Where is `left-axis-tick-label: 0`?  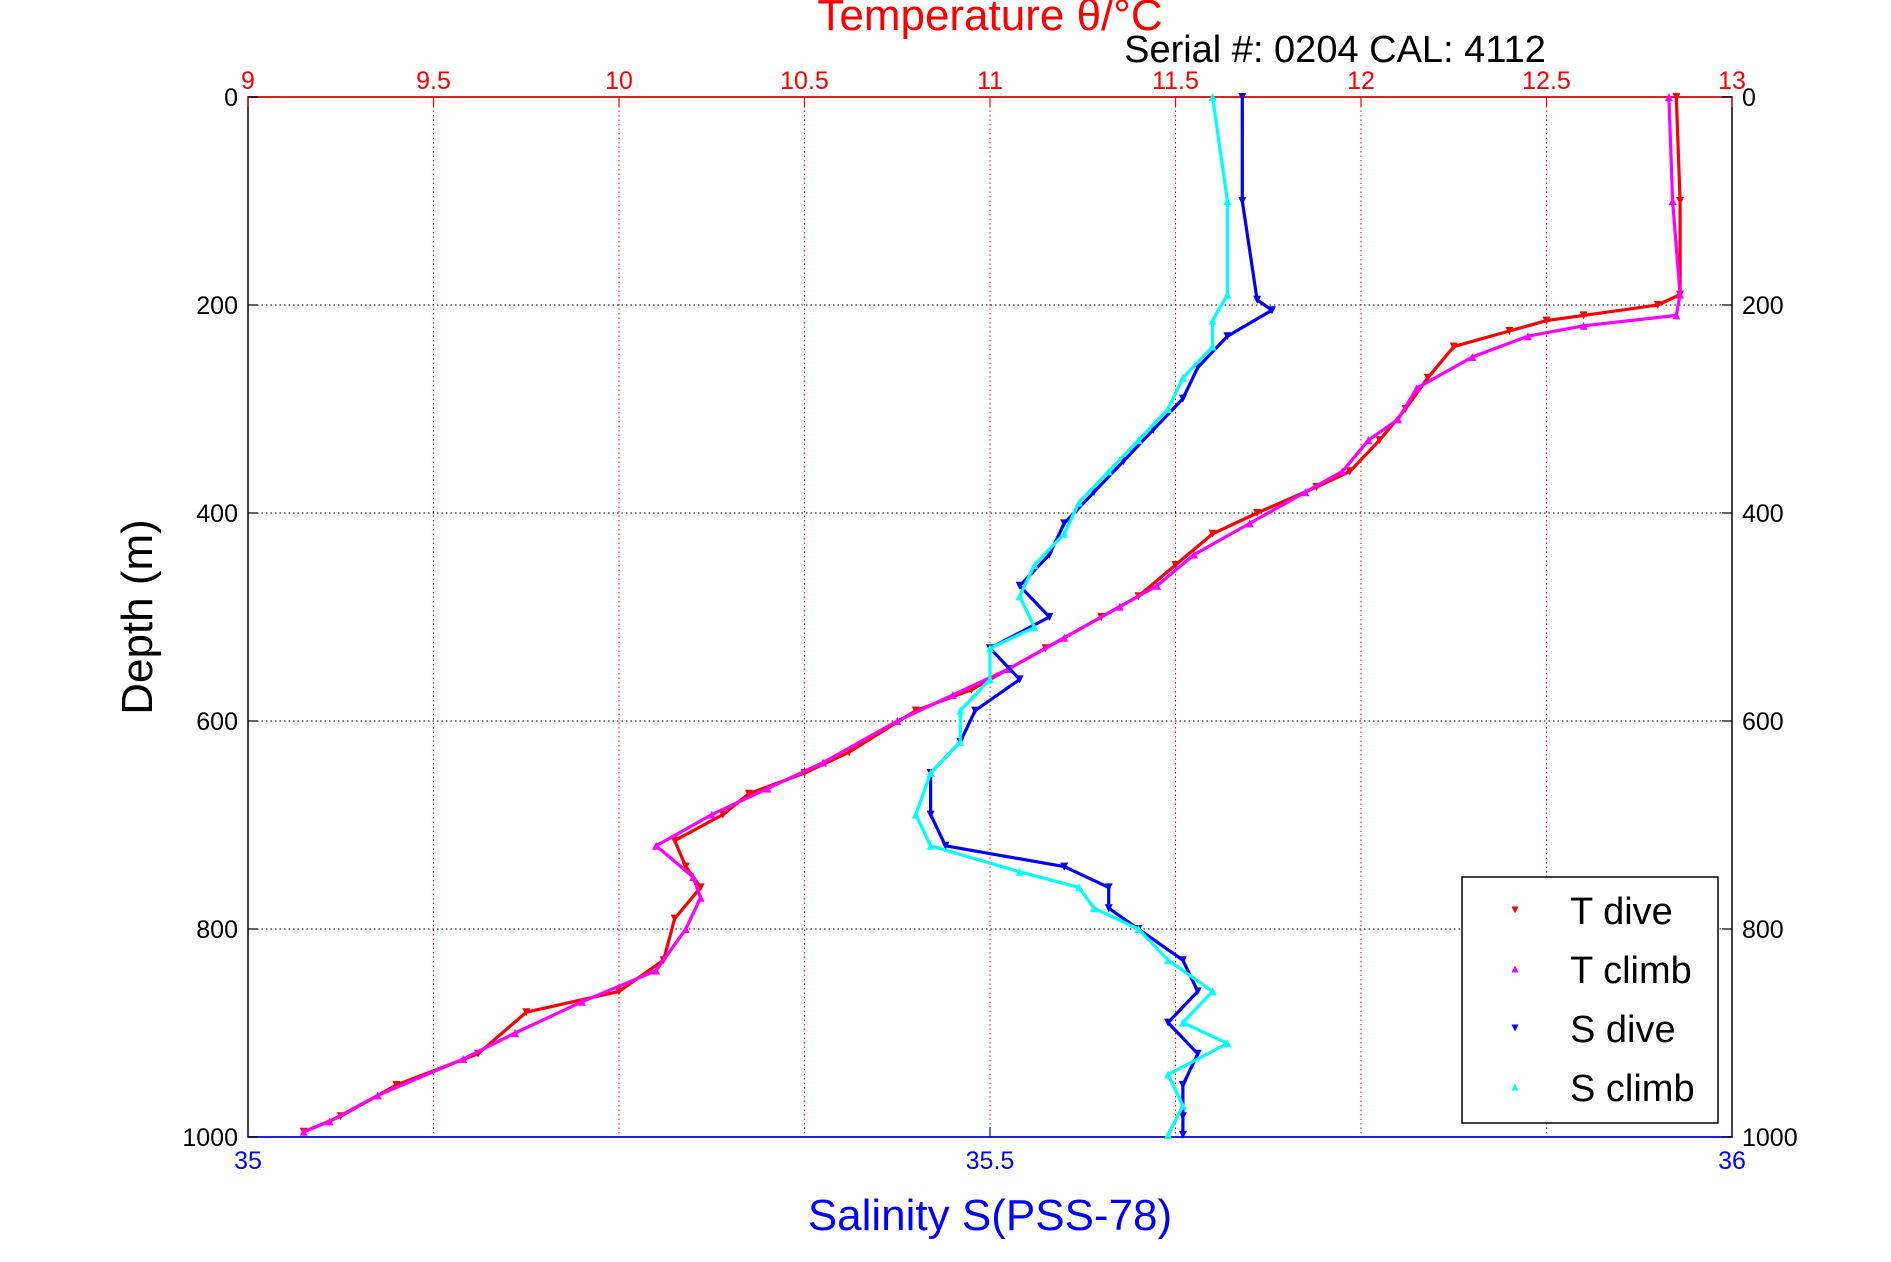
left-axis-tick-label: 0 is located at coordinates (231, 98).